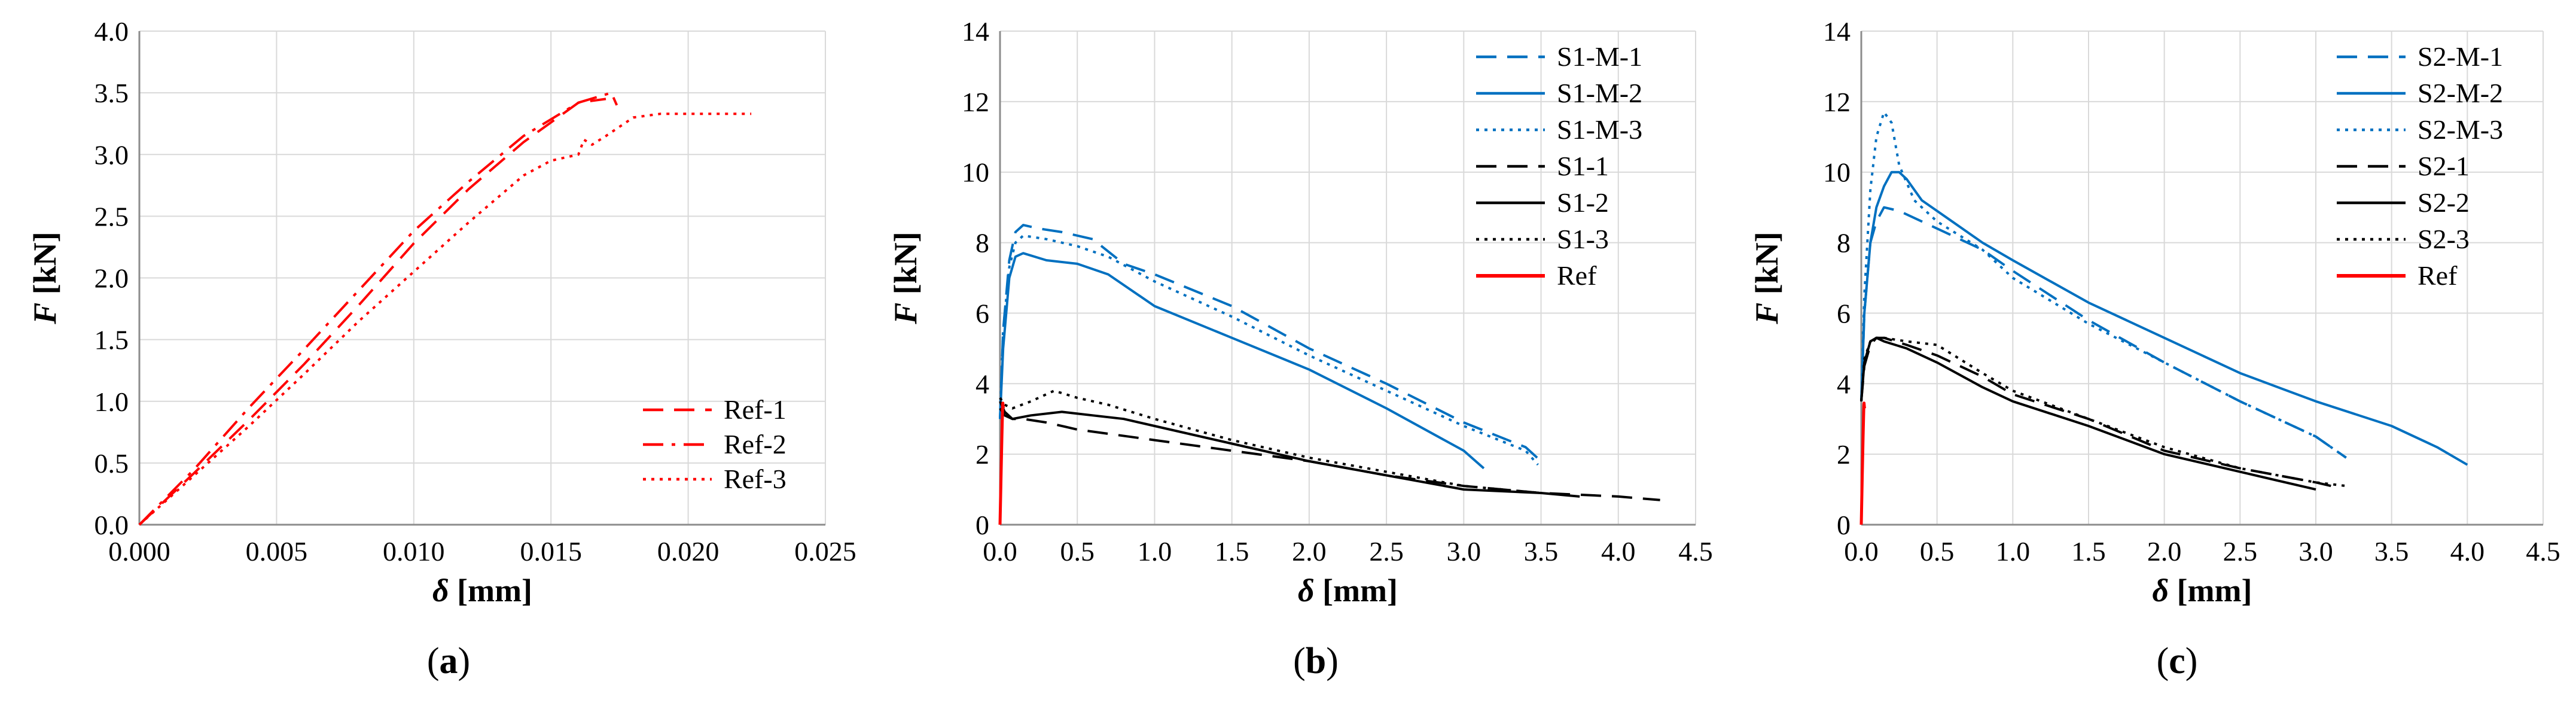 This screenshot has width=2576, height=703. I want to click on x-tick-label: 0.000, so click(139, 551).